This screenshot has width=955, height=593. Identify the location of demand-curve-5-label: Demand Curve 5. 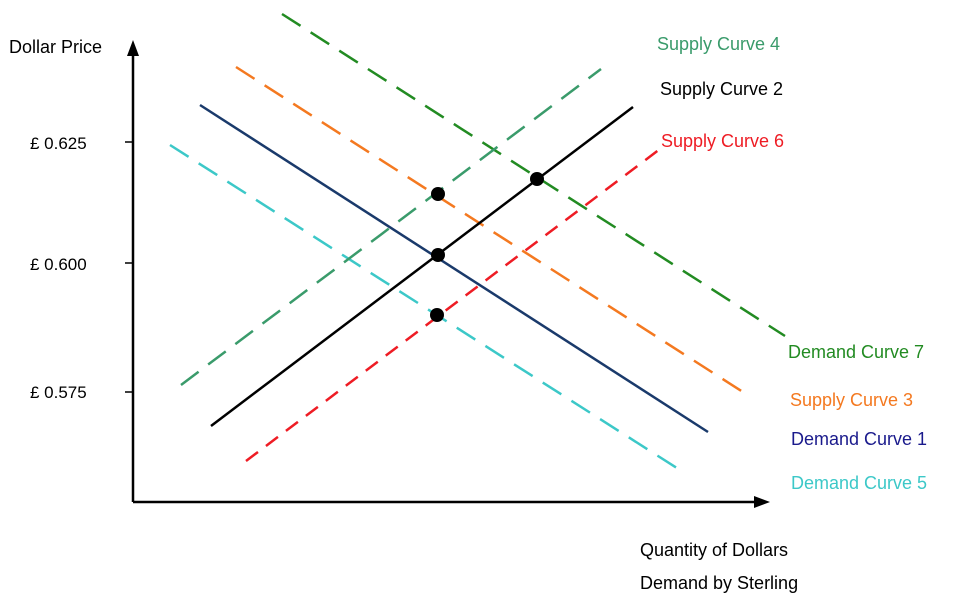
(859, 483).